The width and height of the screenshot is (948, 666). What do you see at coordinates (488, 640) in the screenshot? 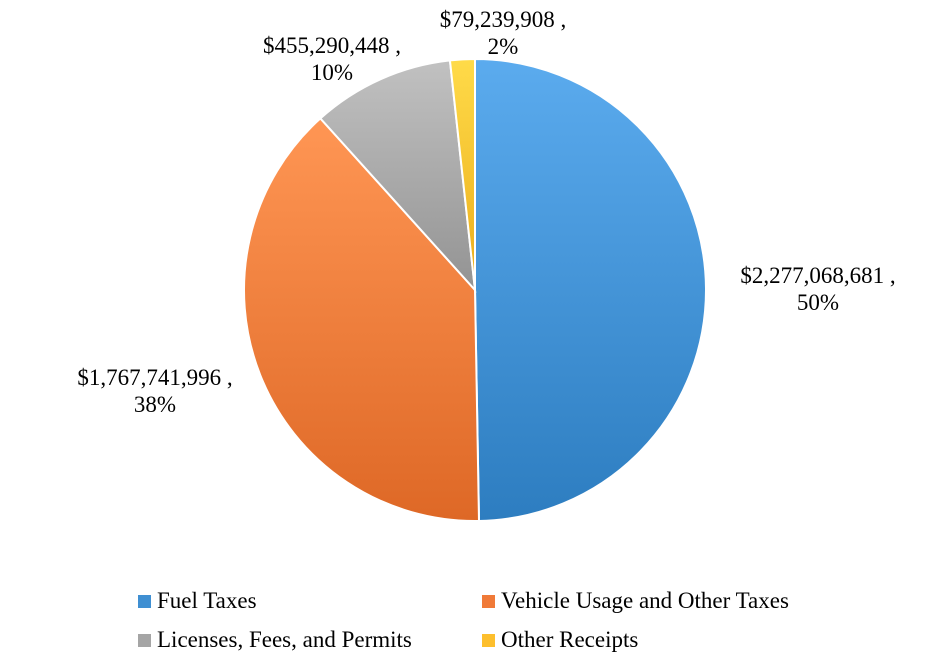
I see `legend-swatch-other-receipts` at bounding box center [488, 640].